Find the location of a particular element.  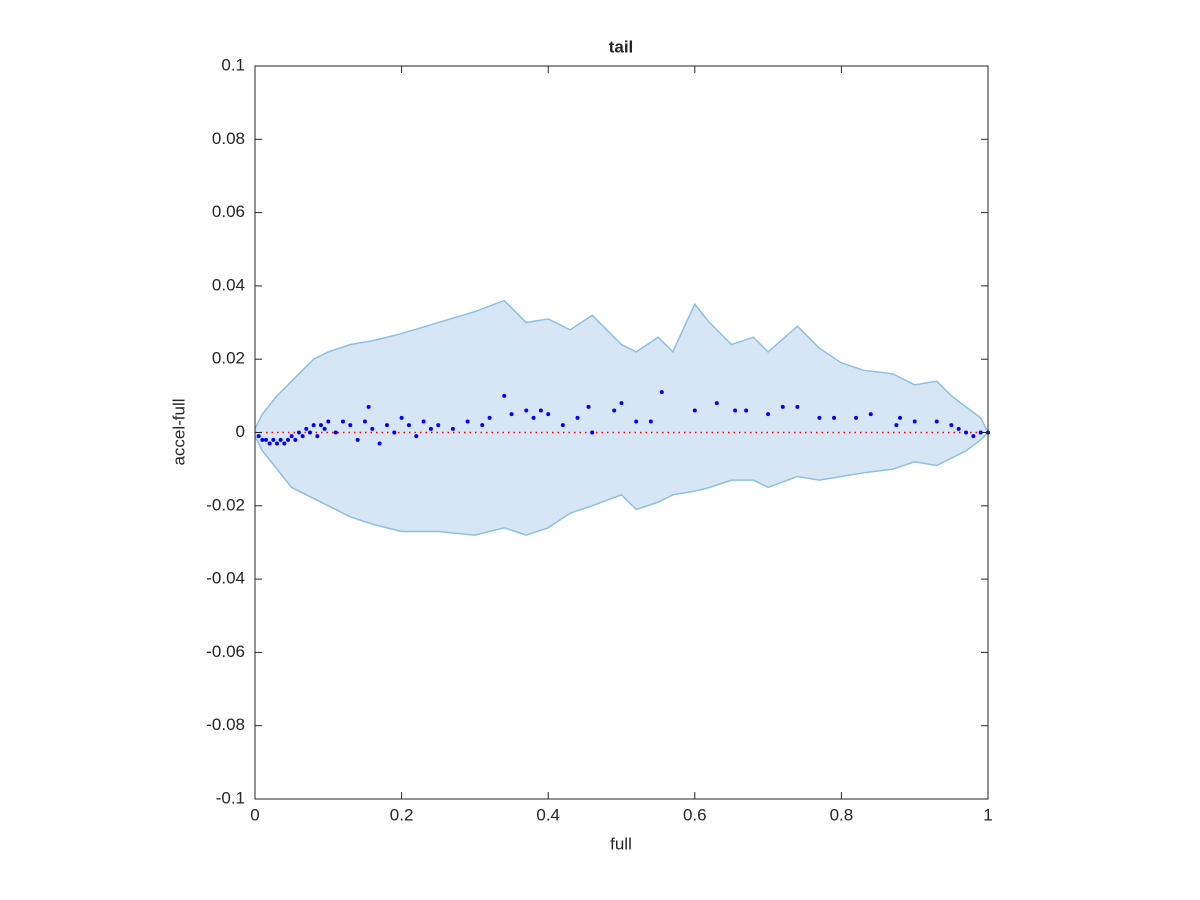

y-tick-label: -0.02 is located at coordinates (225, 504).